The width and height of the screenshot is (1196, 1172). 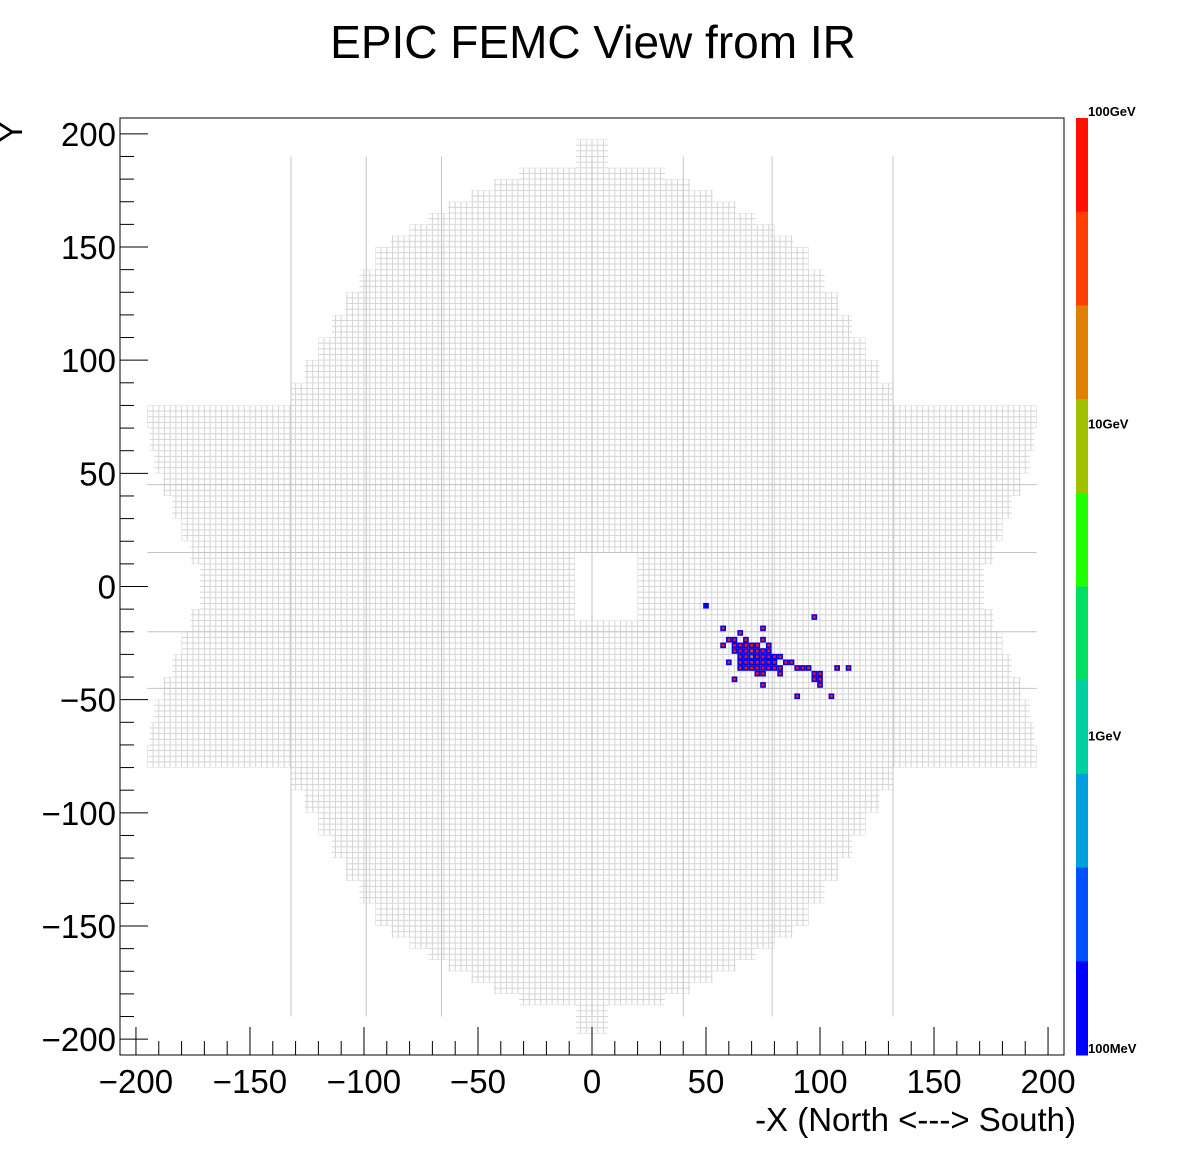 What do you see at coordinates (97, 473) in the screenshot?
I see `y-tick-label: 50` at bounding box center [97, 473].